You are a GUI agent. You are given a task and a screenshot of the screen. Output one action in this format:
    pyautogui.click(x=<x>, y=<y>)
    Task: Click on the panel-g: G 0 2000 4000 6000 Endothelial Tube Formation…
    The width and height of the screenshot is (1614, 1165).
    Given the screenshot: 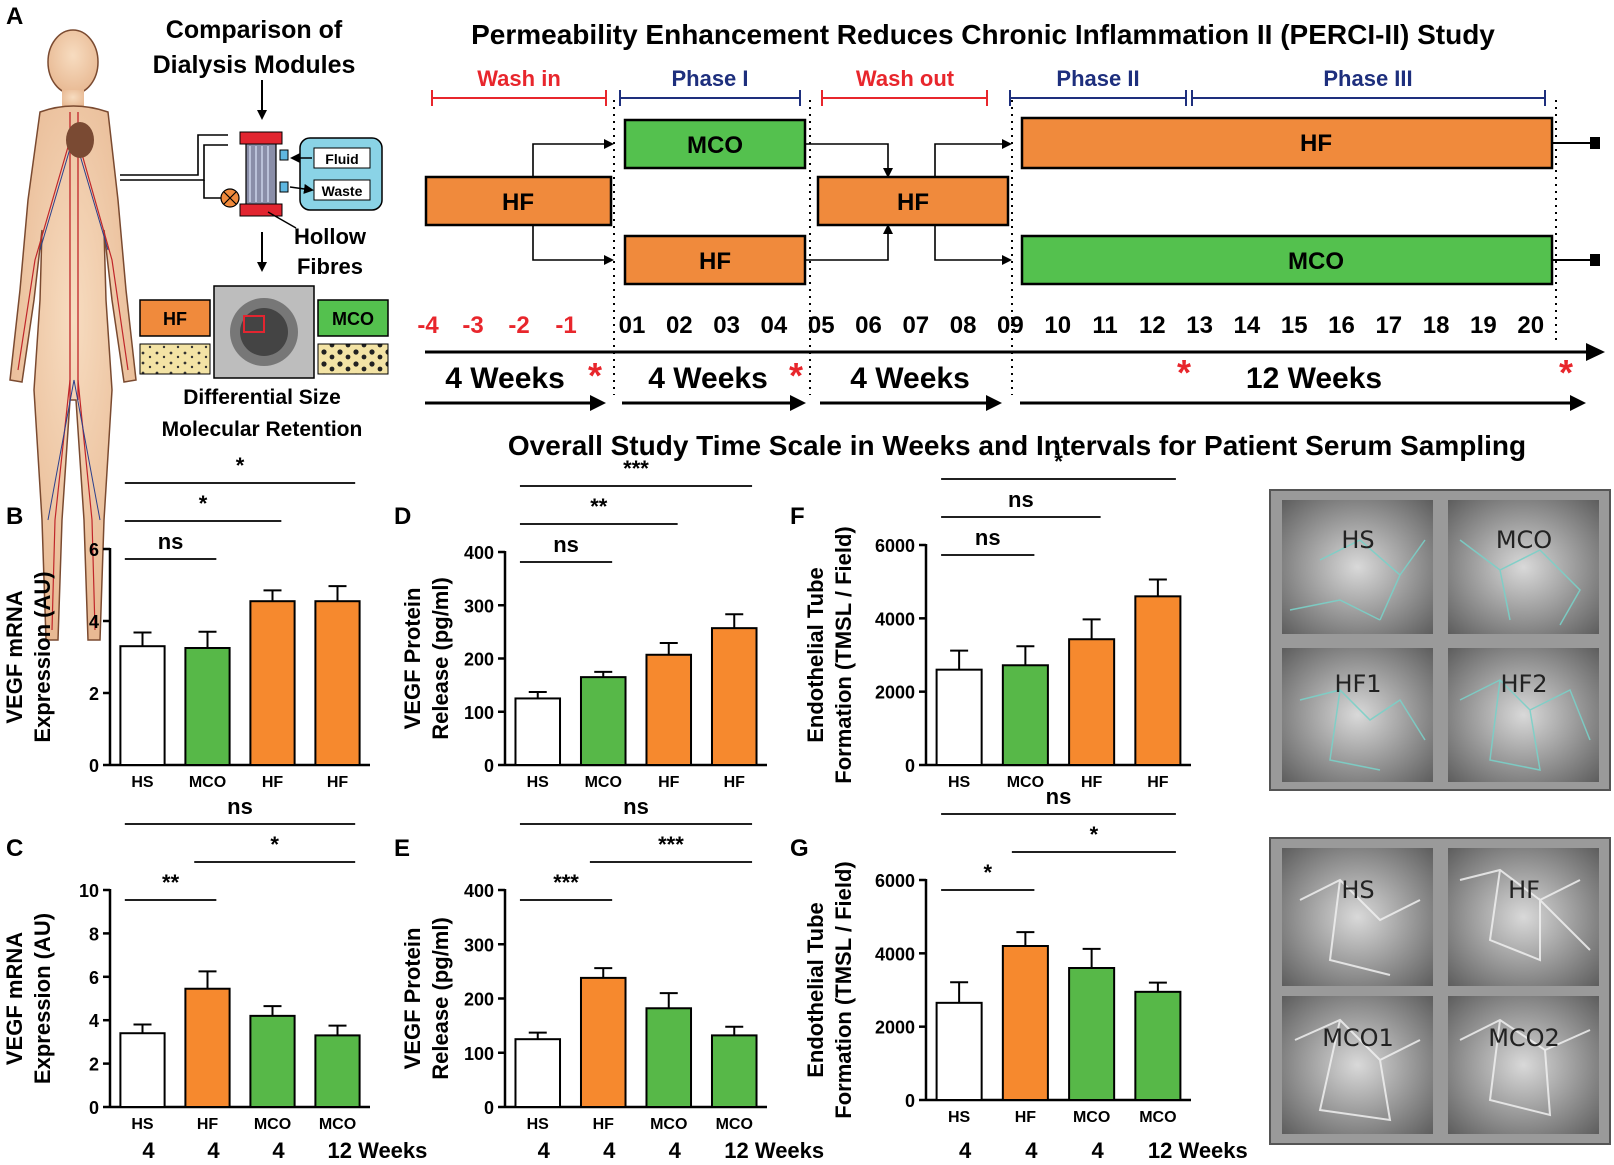 What is the action you would take?
    pyautogui.click(x=1019, y=973)
    